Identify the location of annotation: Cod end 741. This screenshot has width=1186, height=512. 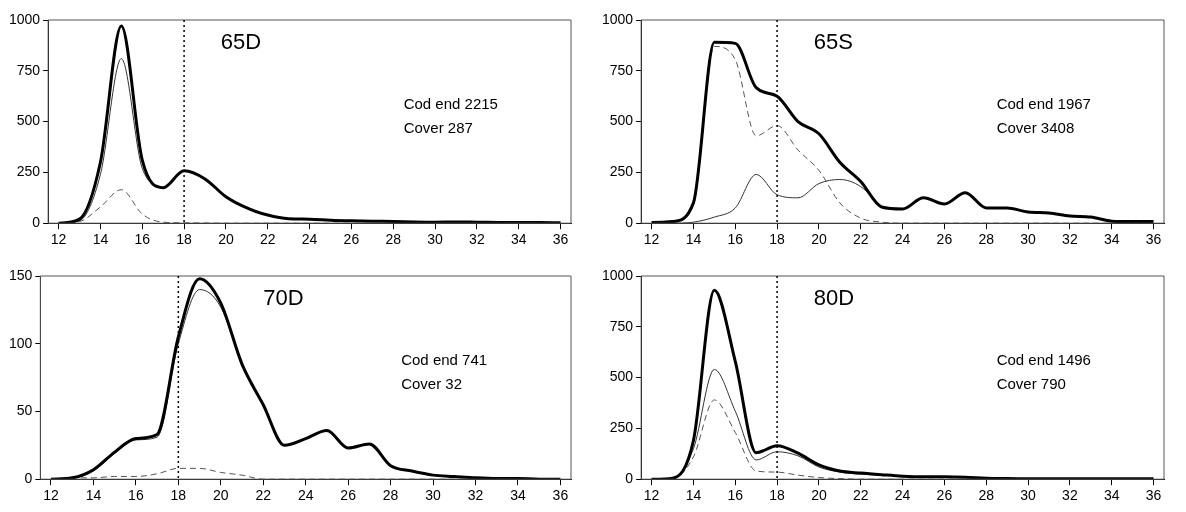
(444, 359).